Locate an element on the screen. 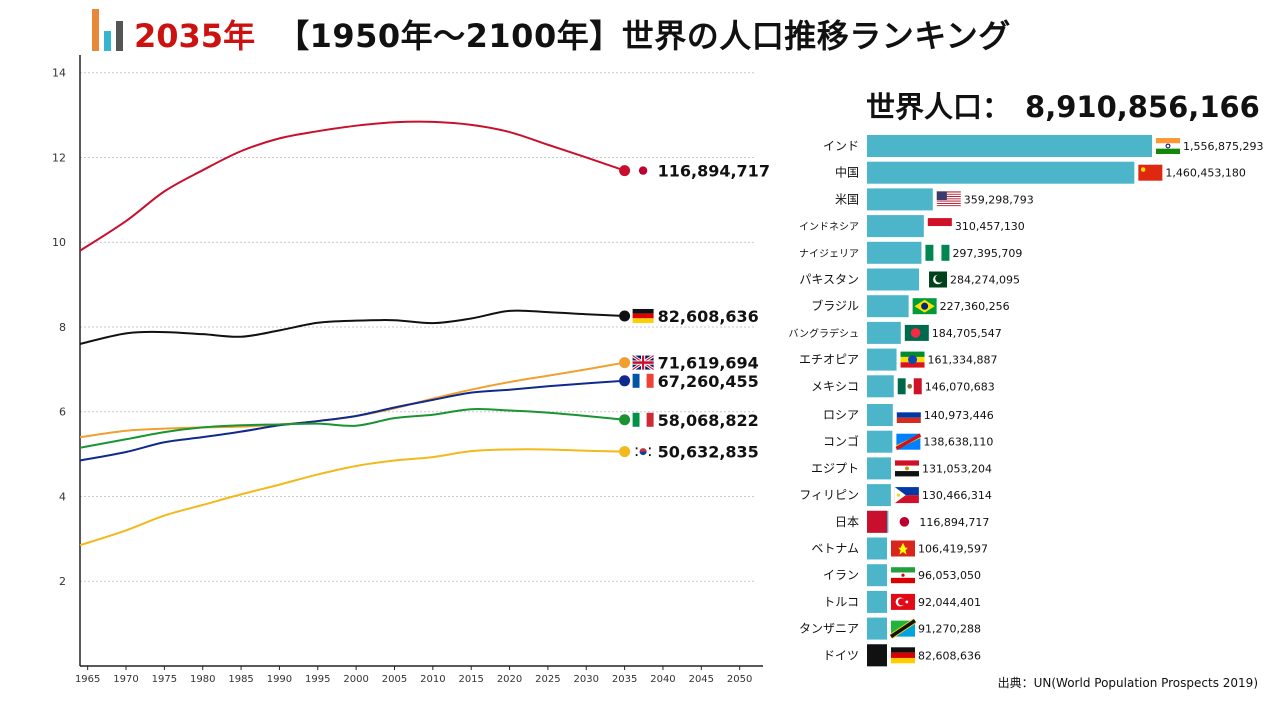 This screenshot has height=720, width=1280. y-tick-label: 8 is located at coordinates (62, 327).